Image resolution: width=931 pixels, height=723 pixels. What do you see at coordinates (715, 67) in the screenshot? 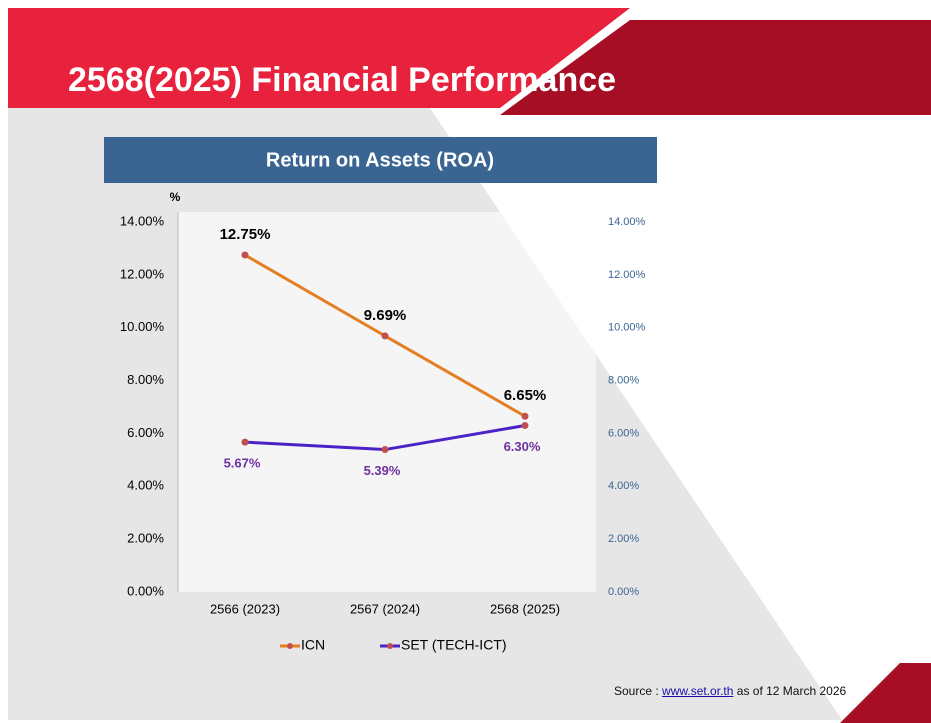
I see `banner-dark` at bounding box center [715, 67].